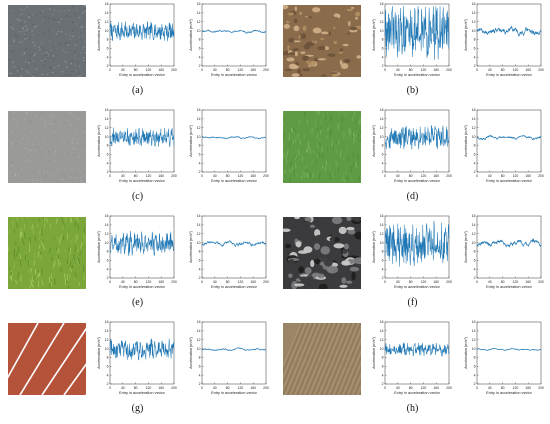 This screenshot has width=550, height=424. What do you see at coordinates (47, 41) in the screenshot?
I see `surface-image-a` at bounding box center [47, 41].